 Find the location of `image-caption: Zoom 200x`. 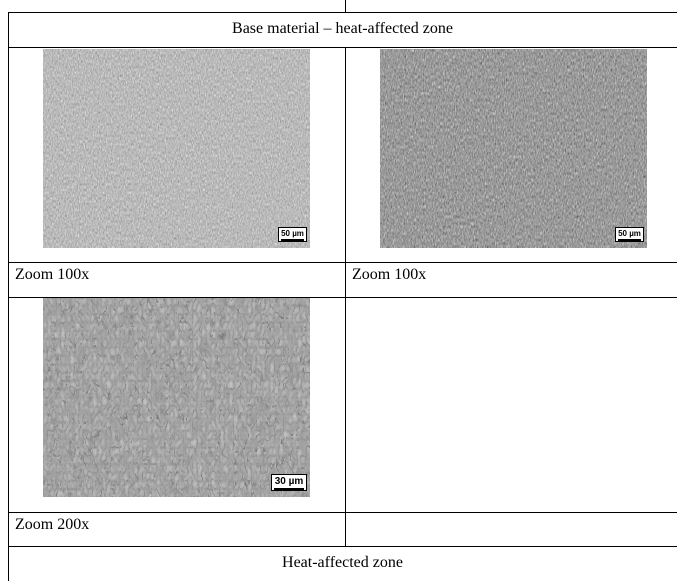

image-caption: Zoom 200x is located at coordinates (52, 524).